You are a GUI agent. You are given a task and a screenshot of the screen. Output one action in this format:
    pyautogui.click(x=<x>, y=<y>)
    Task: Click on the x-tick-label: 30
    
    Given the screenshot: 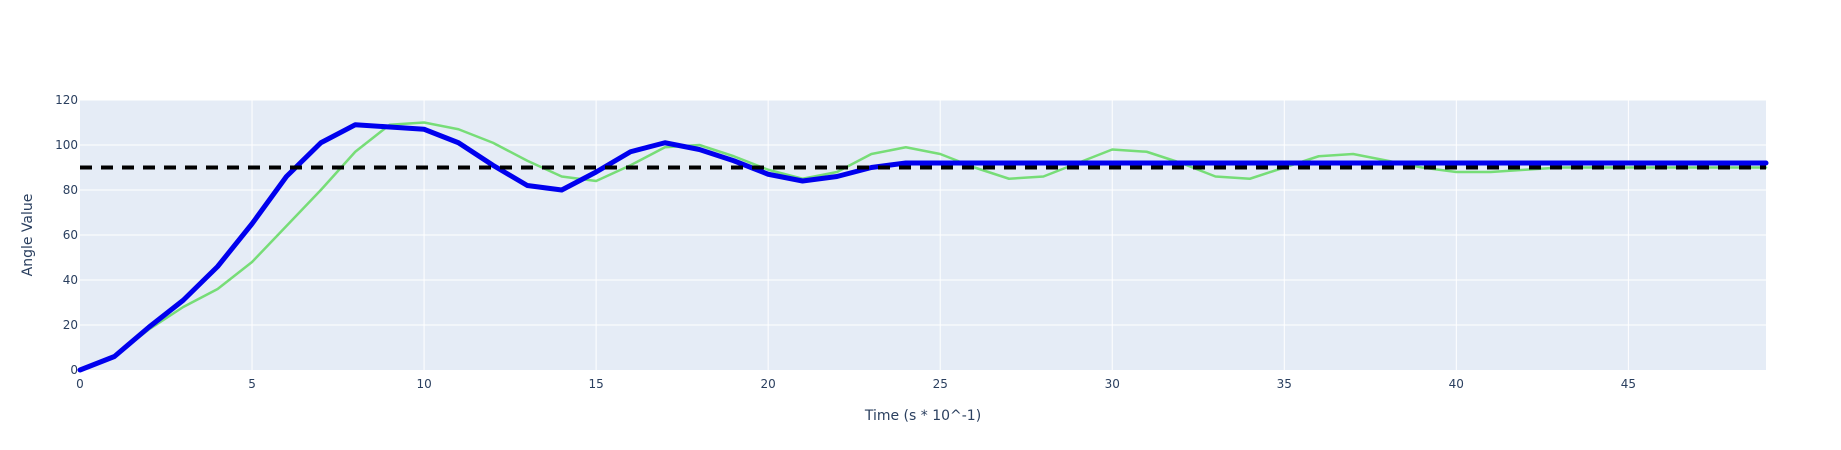 What is the action you would take?
    pyautogui.click(x=1112, y=384)
    